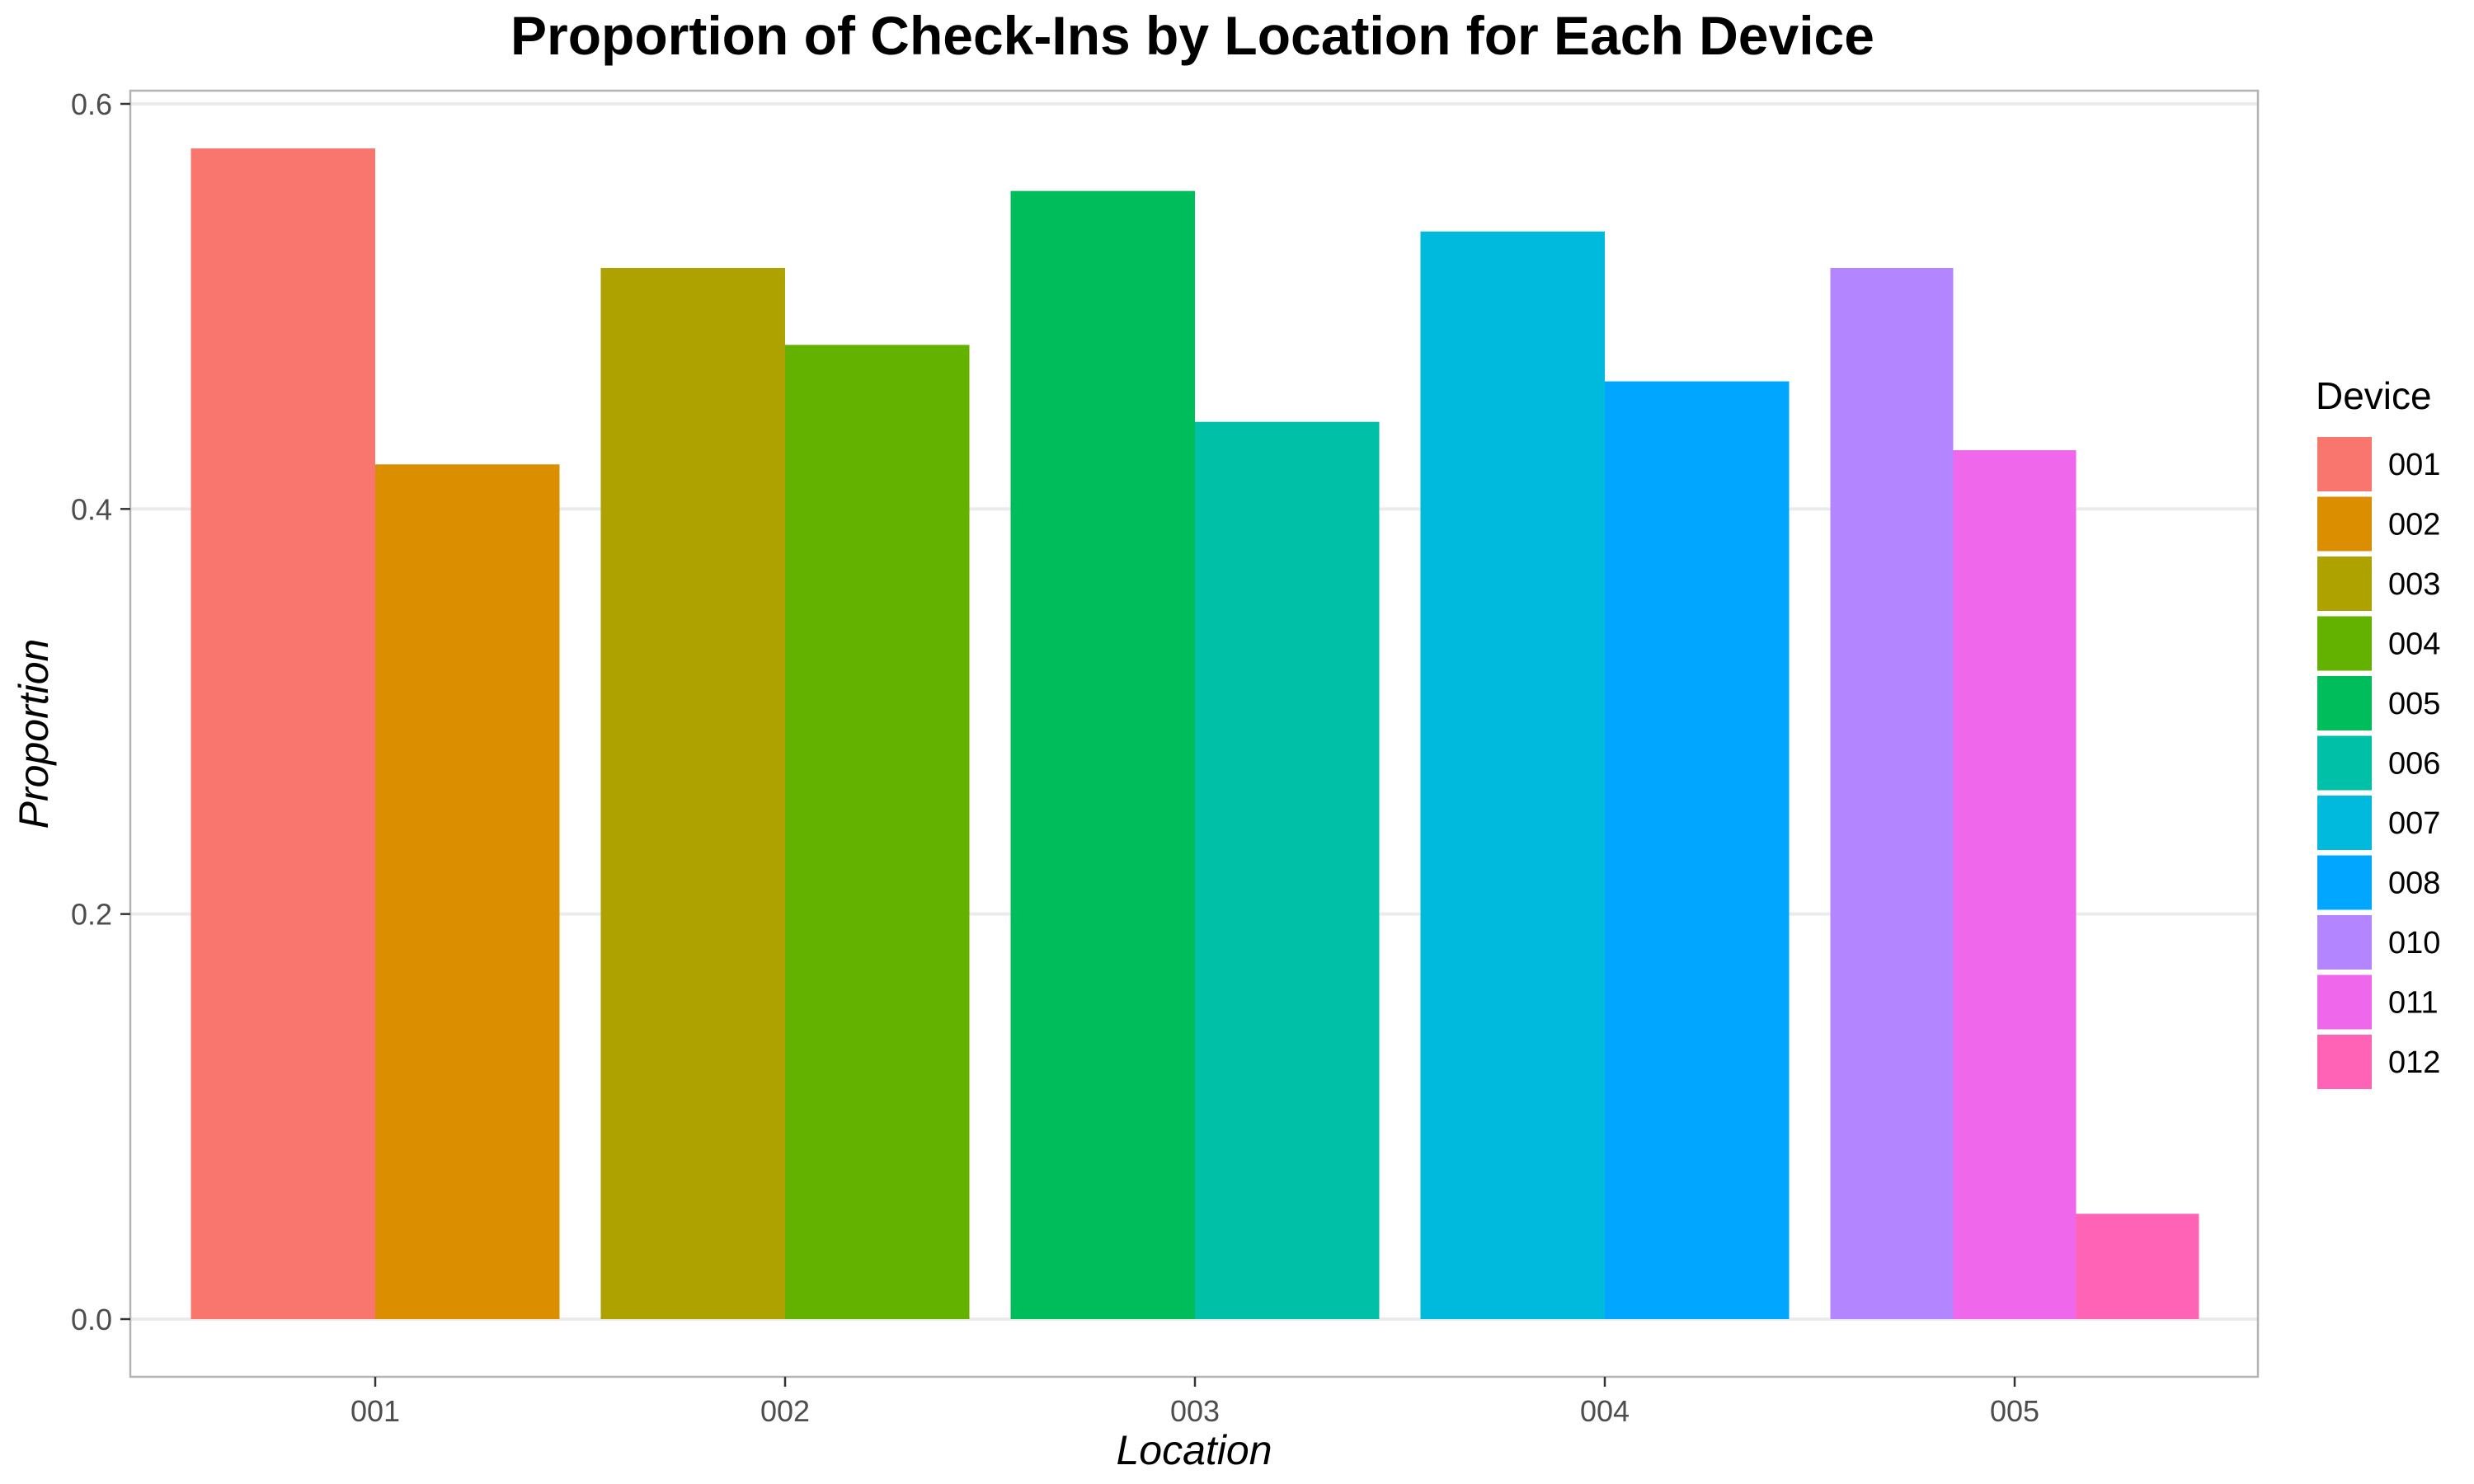 This screenshot has width=2474, height=1484. What do you see at coordinates (91, 104) in the screenshot?
I see `y-tick-label: 0.6` at bounding box center [91, 104].